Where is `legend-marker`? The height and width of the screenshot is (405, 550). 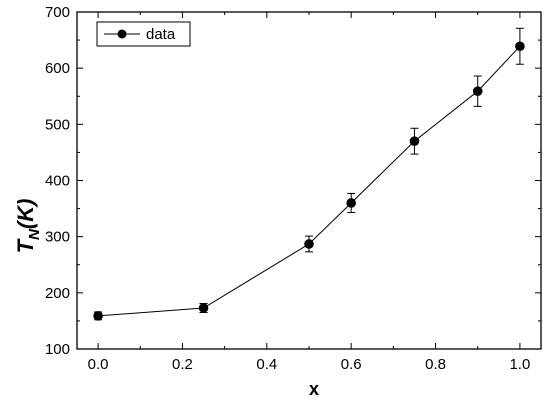 legend-marker is located at coordinates (122, 34).